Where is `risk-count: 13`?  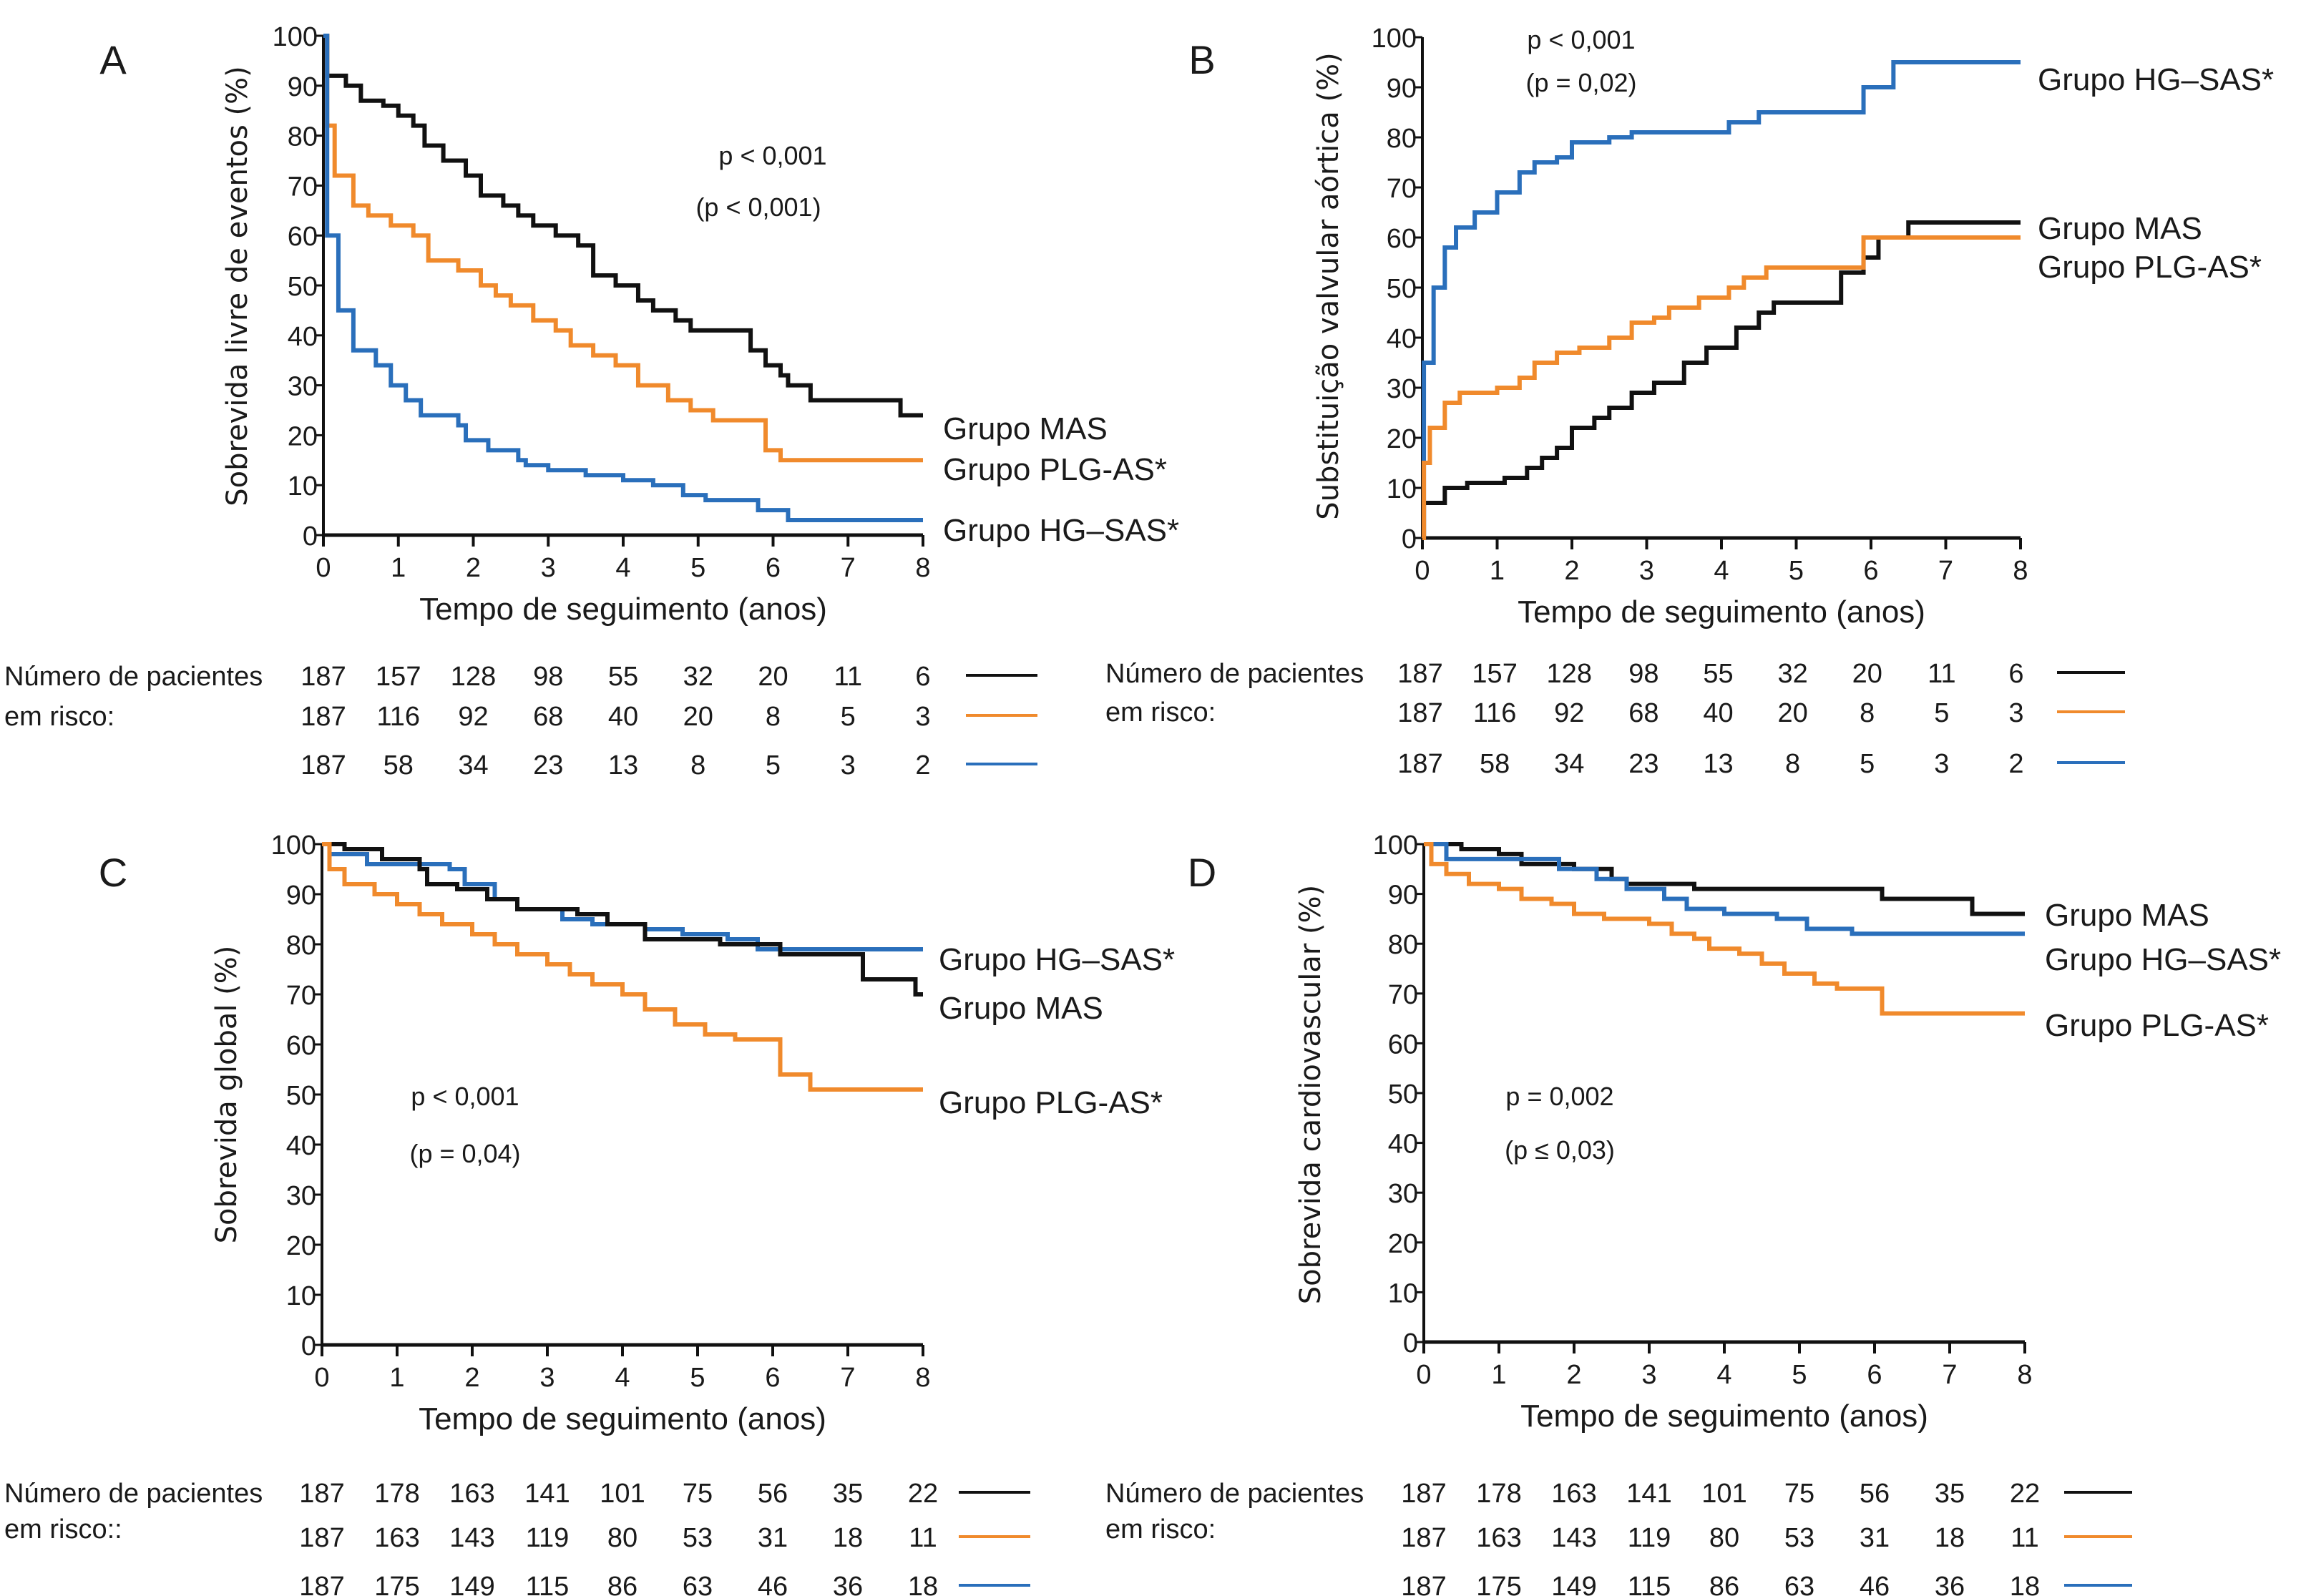
risk-count: 13 is located at coordinates (1718, 764).